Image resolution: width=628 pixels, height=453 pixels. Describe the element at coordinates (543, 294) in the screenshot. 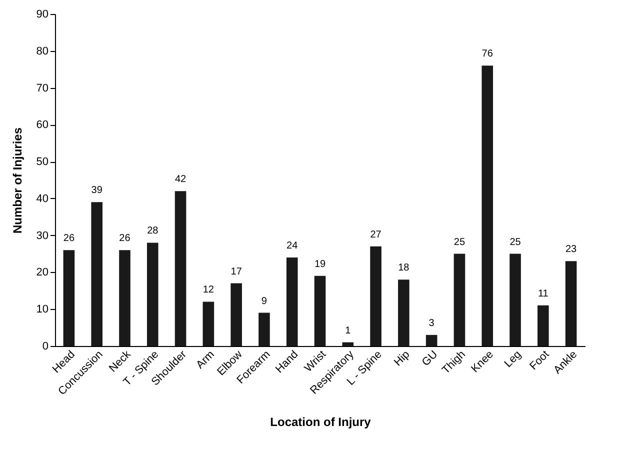

I see `data-label: 11` at that location.